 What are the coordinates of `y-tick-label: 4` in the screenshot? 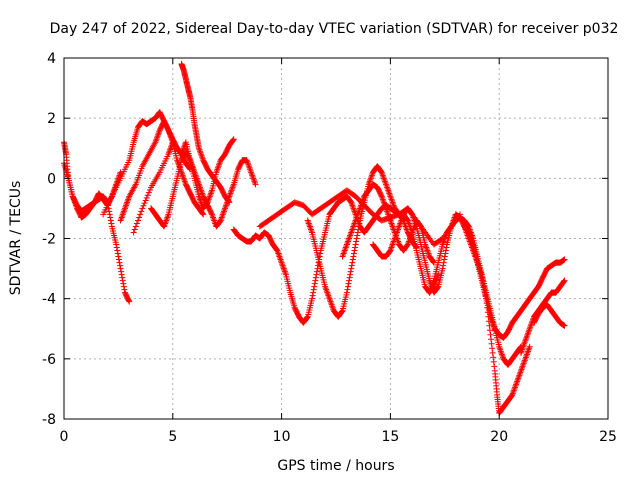 It's located at (51, 59).